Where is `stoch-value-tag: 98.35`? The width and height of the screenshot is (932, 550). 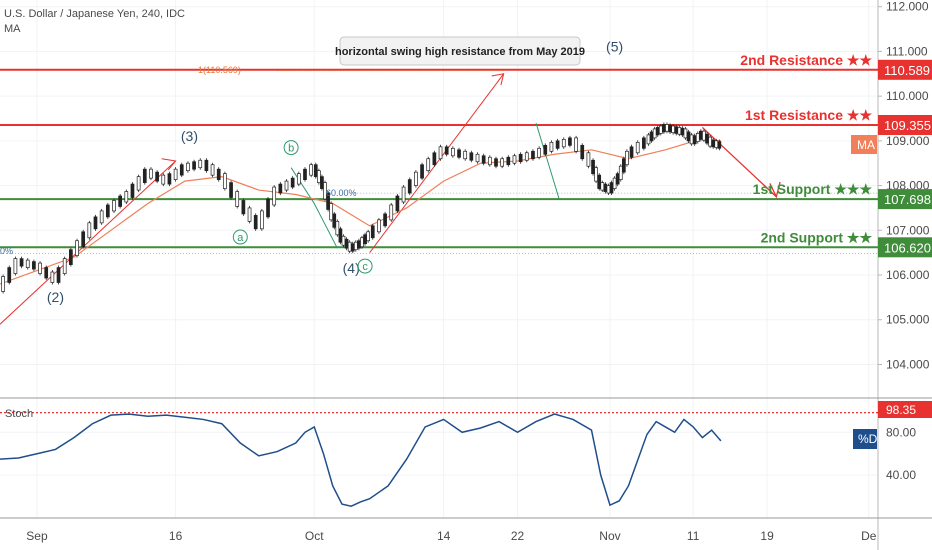 stoch-value-tag: 98.35 is located at coordinates (905, 409).